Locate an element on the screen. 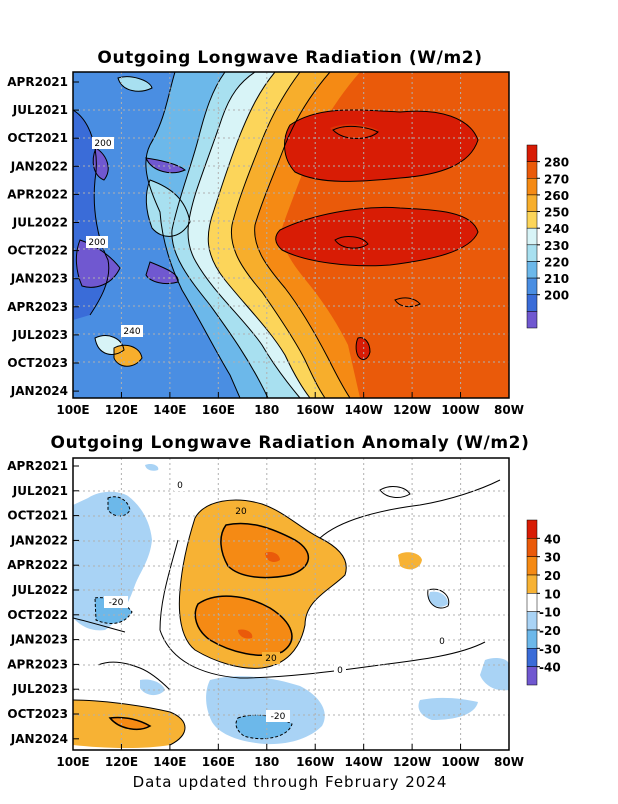 The image size is (618, 804). y-tick-label: OCT2023 is located at coordinates (37, 714).